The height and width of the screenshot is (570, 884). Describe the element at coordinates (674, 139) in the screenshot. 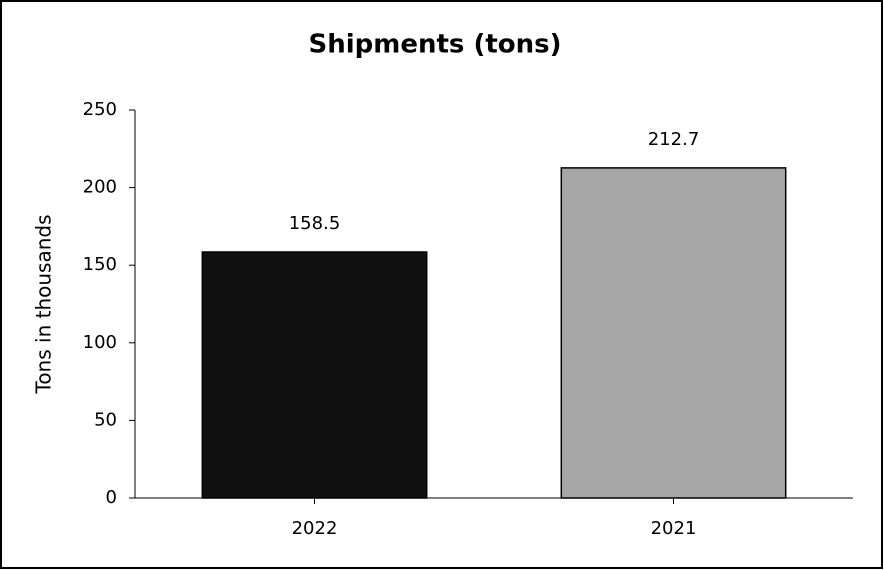

I see `data-label: 212.7` at that location.